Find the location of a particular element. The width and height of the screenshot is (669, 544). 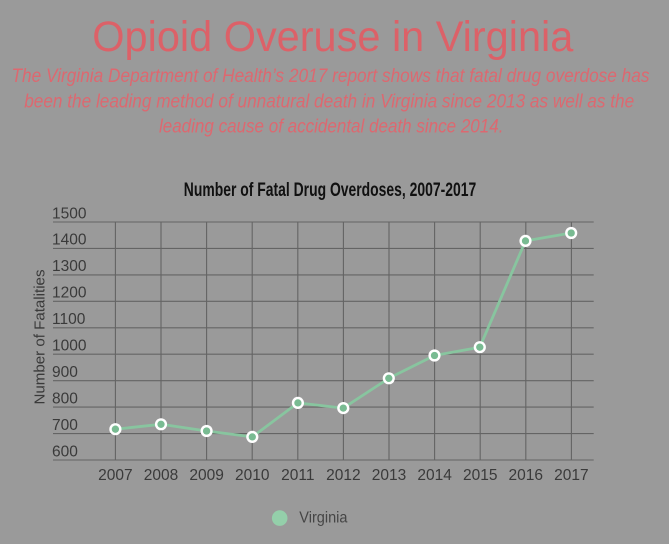

svg-text: 2011 is located at coordinates (297, 475).